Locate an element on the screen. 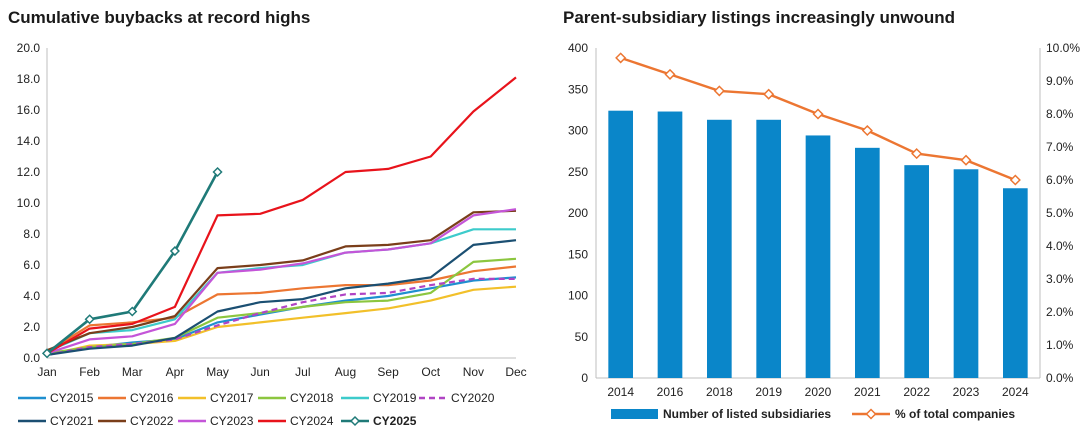 Image resolution: width=1090 pixels, height=433 pixels. left-y-tick-label: 20.0 is located at coordinates (29, 48).